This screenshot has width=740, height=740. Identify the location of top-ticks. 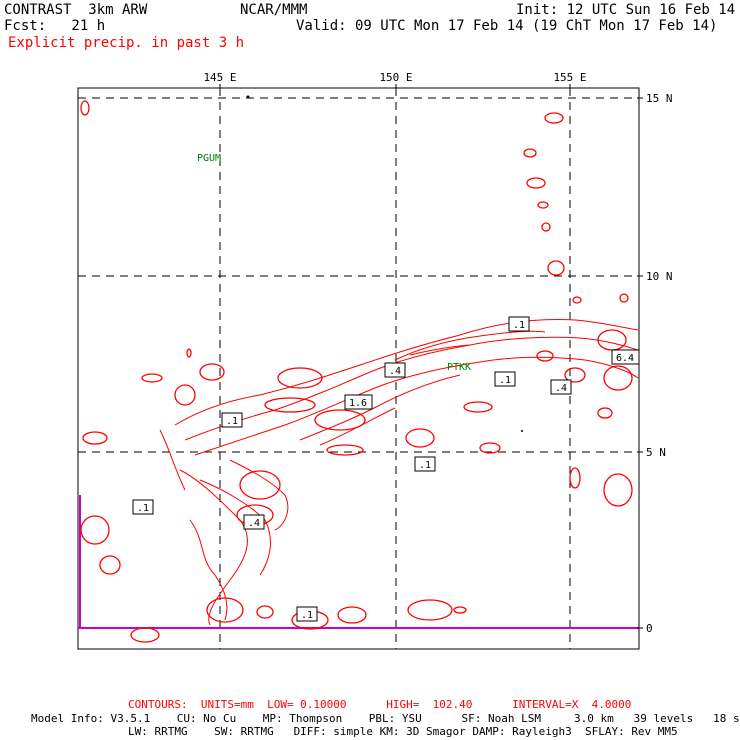
(395, 87).